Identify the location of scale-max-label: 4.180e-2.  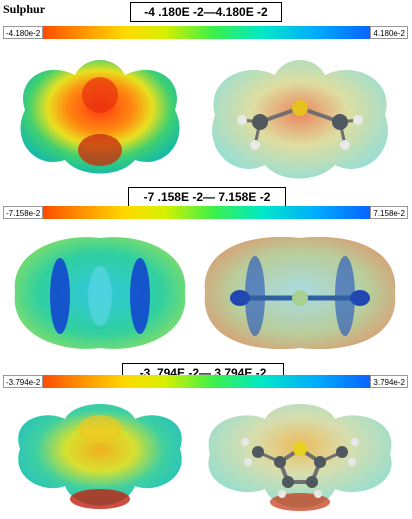
(389, 32).